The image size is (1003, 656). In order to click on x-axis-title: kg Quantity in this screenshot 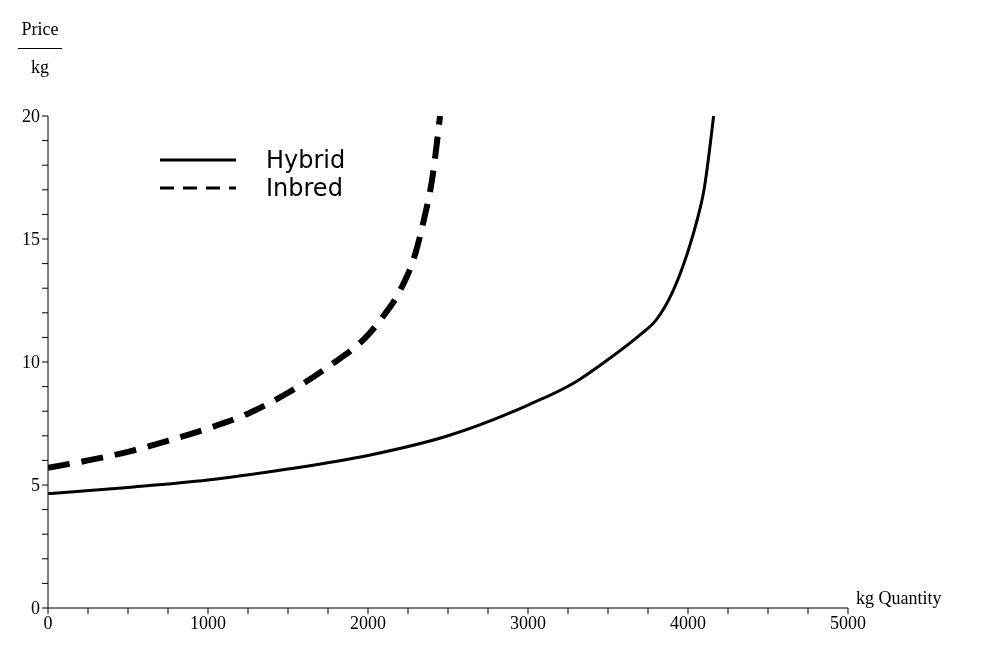, I will do `click(899, 598)`.